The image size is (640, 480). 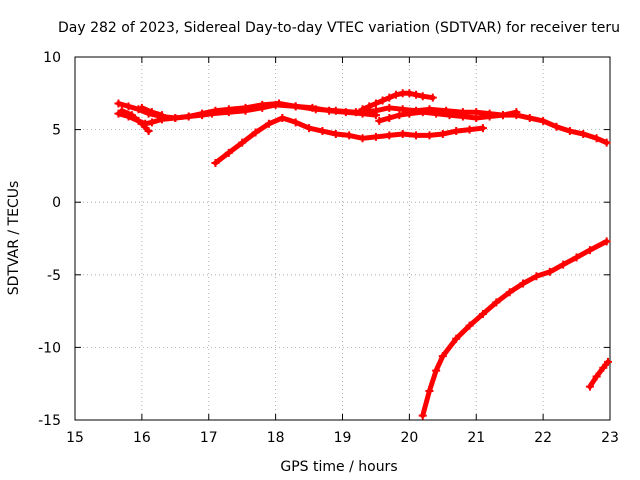 What do you see at coordinates (276, 438) in the screenshot?
I see `x-tick-label: 18` at bounding box center [276, 438].